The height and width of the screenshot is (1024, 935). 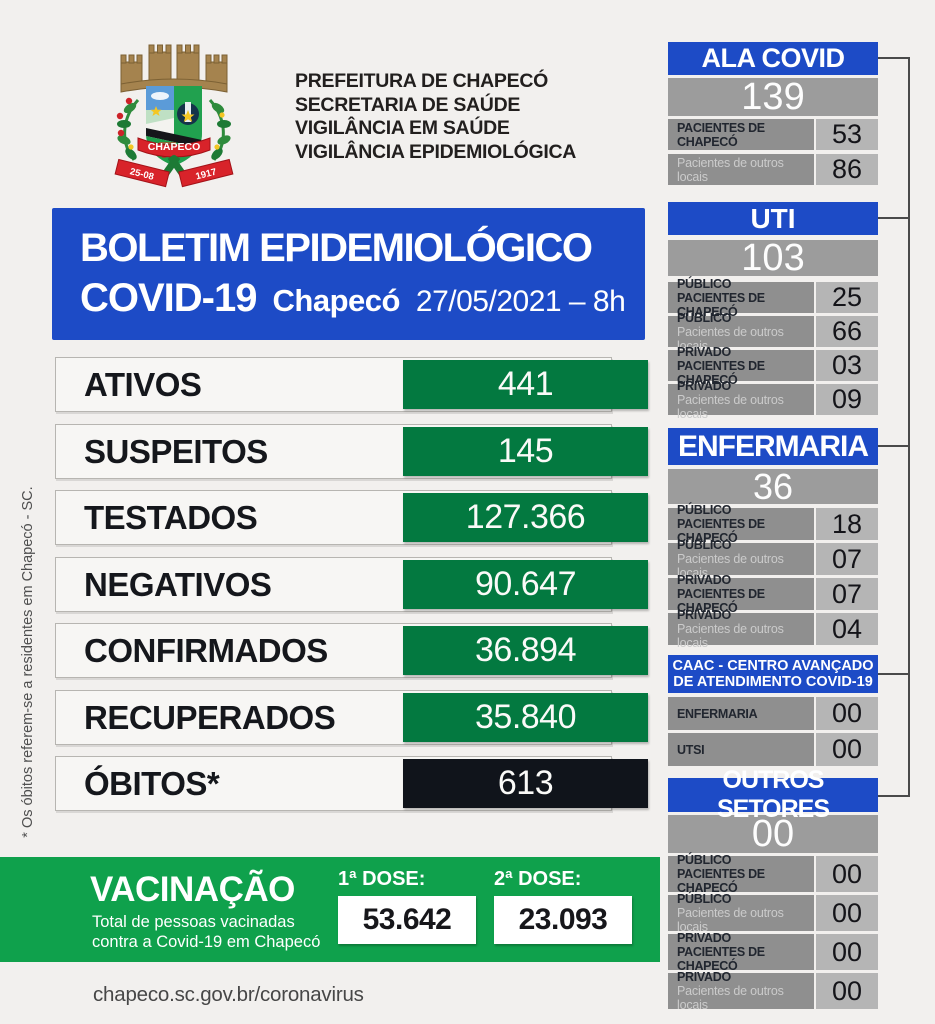 What do you see at coordinates (773, 834) in the screenshot?
I see `section-total: 00` at bounding box center [773, 834].